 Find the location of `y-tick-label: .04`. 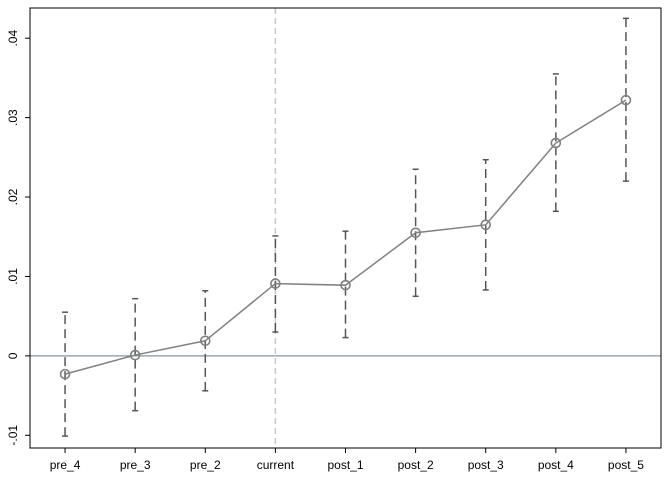

y-tick-label: .04 is located at coordinates (13, 38).